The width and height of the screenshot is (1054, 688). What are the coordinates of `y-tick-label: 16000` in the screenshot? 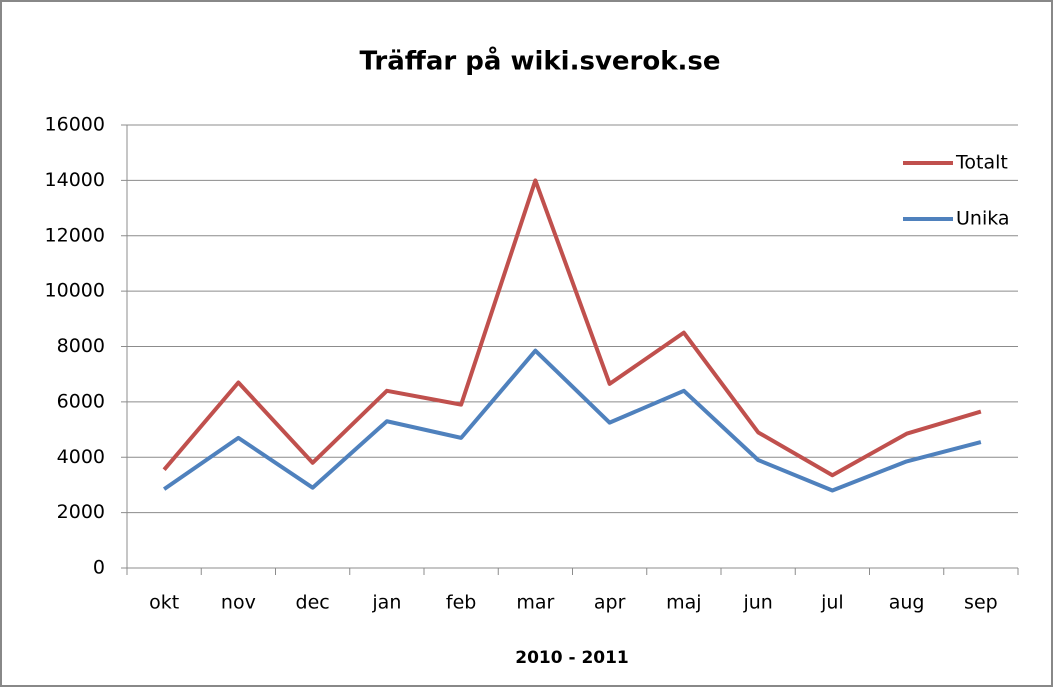 It's located at (75, 125).